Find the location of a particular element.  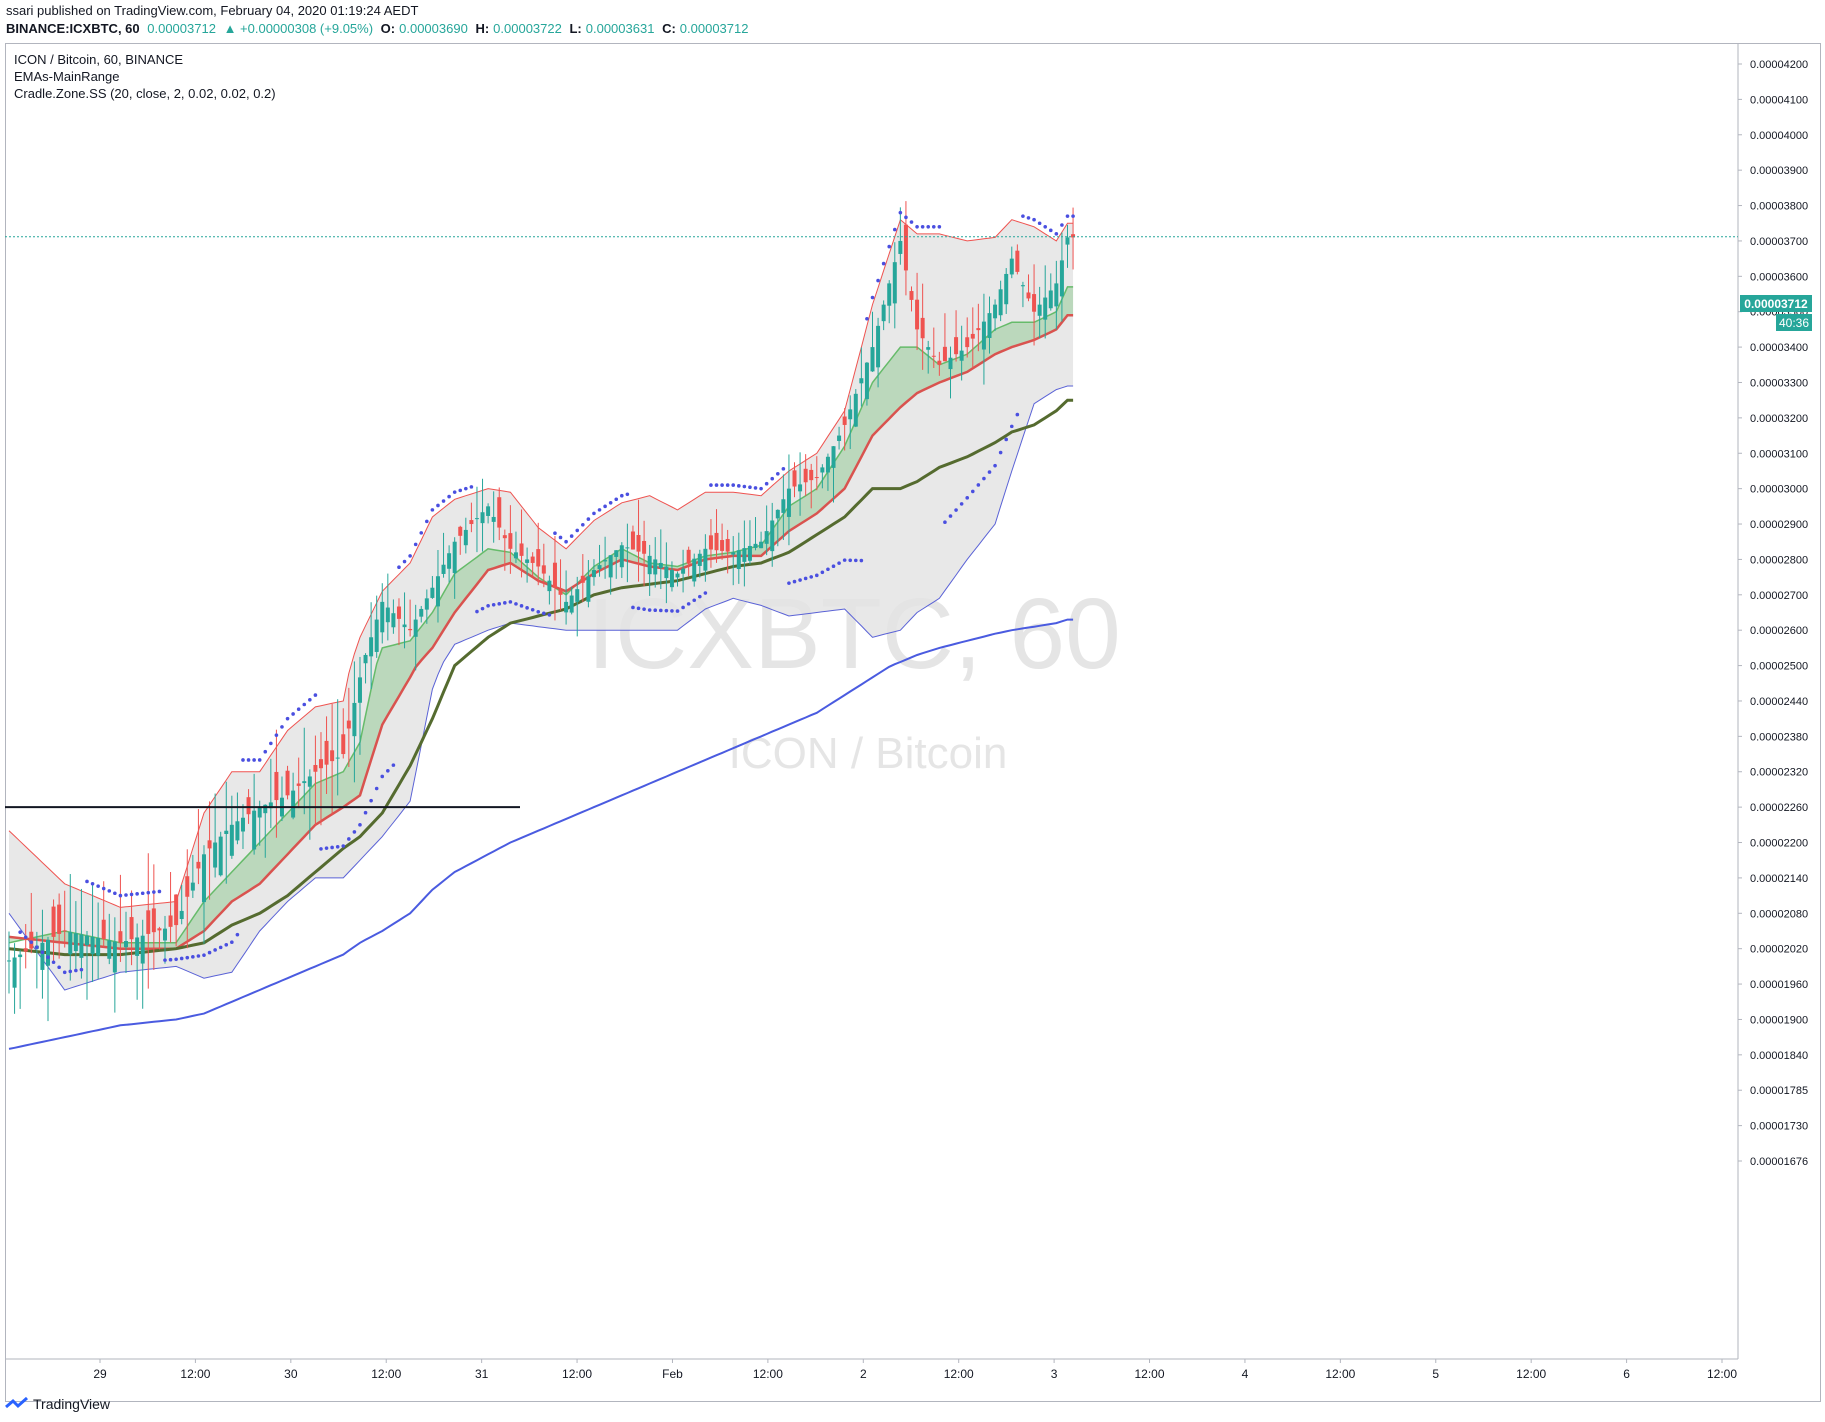

price-axis-label: 0.00003000 is located at coordinates (1779, 490).